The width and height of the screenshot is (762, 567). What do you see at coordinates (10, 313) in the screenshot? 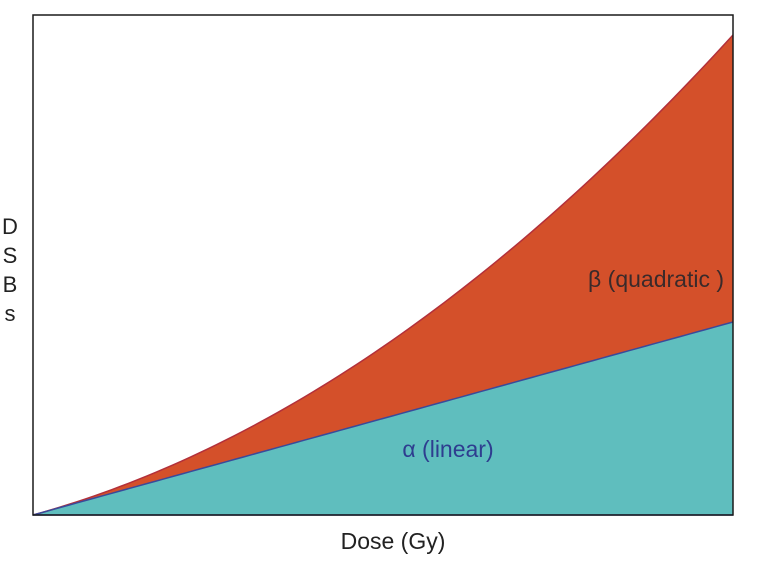
I see `y-axis-label-letter: s` at bounding box center [10, 313].